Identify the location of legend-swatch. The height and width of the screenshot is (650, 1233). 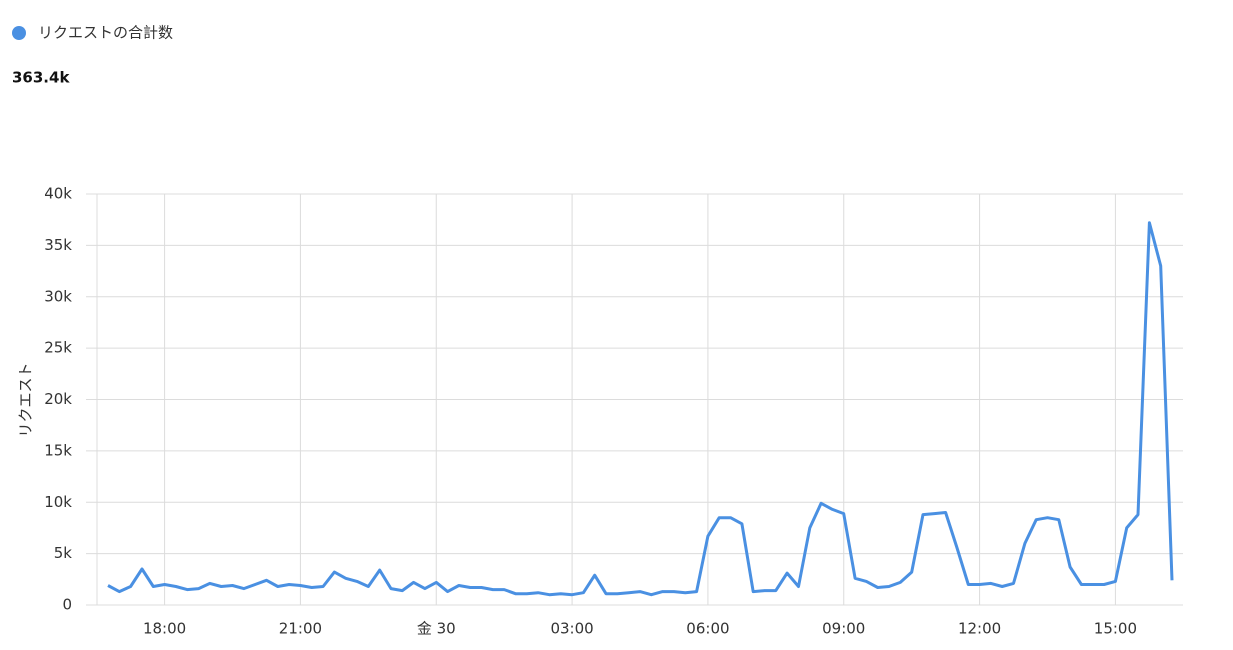
(19, 33).